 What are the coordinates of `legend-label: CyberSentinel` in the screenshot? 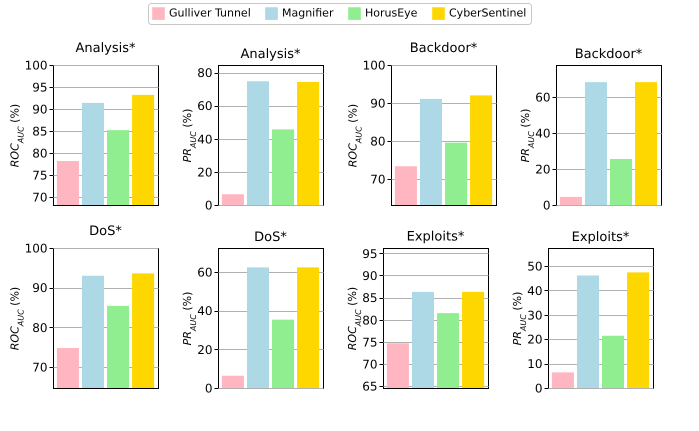 It's located at (487, 13).